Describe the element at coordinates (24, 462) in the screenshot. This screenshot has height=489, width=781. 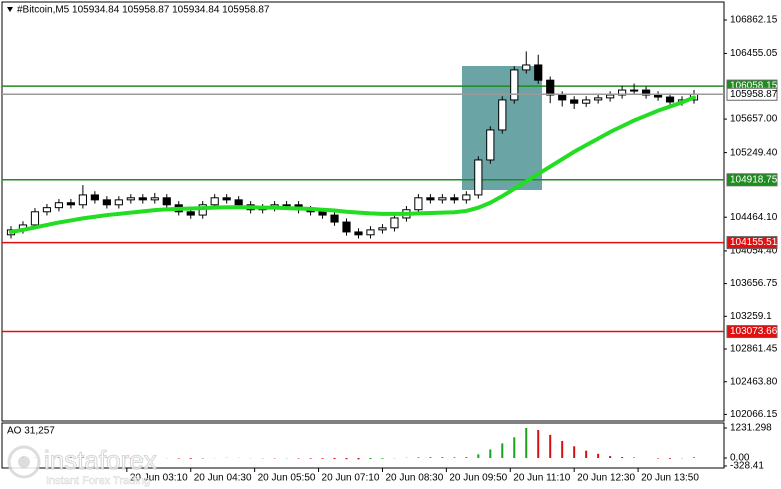
I see `watermark-logo-core` at that location.